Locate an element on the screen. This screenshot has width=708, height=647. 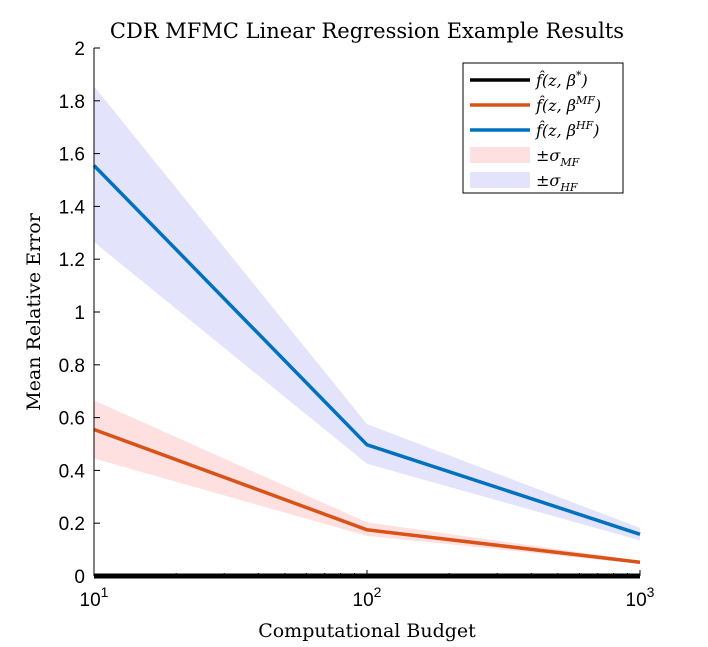
y-tick-label-3: 0.6 is located at coordinates (72, 419).